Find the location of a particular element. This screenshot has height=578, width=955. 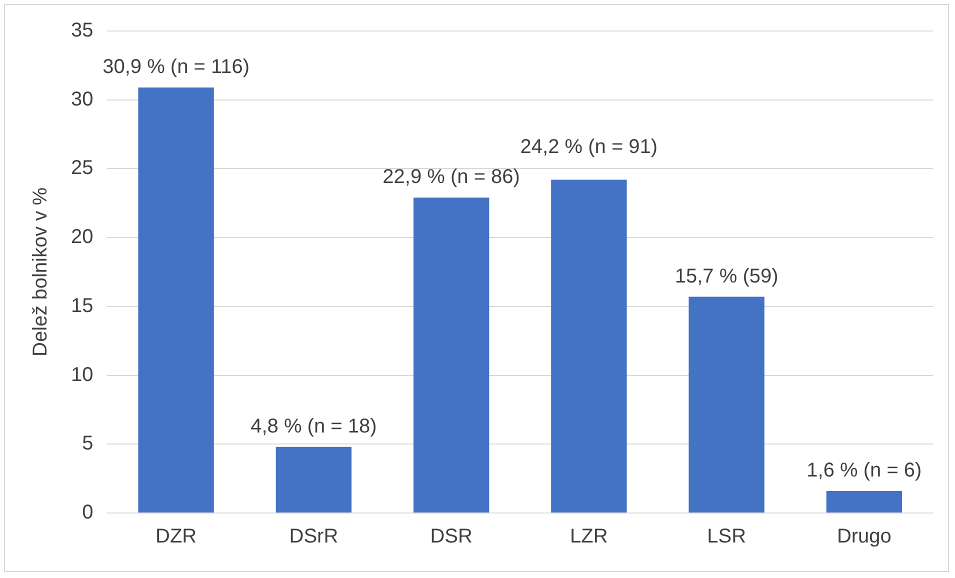

y-tick-label: 35 is located at coordinates (82, 31).